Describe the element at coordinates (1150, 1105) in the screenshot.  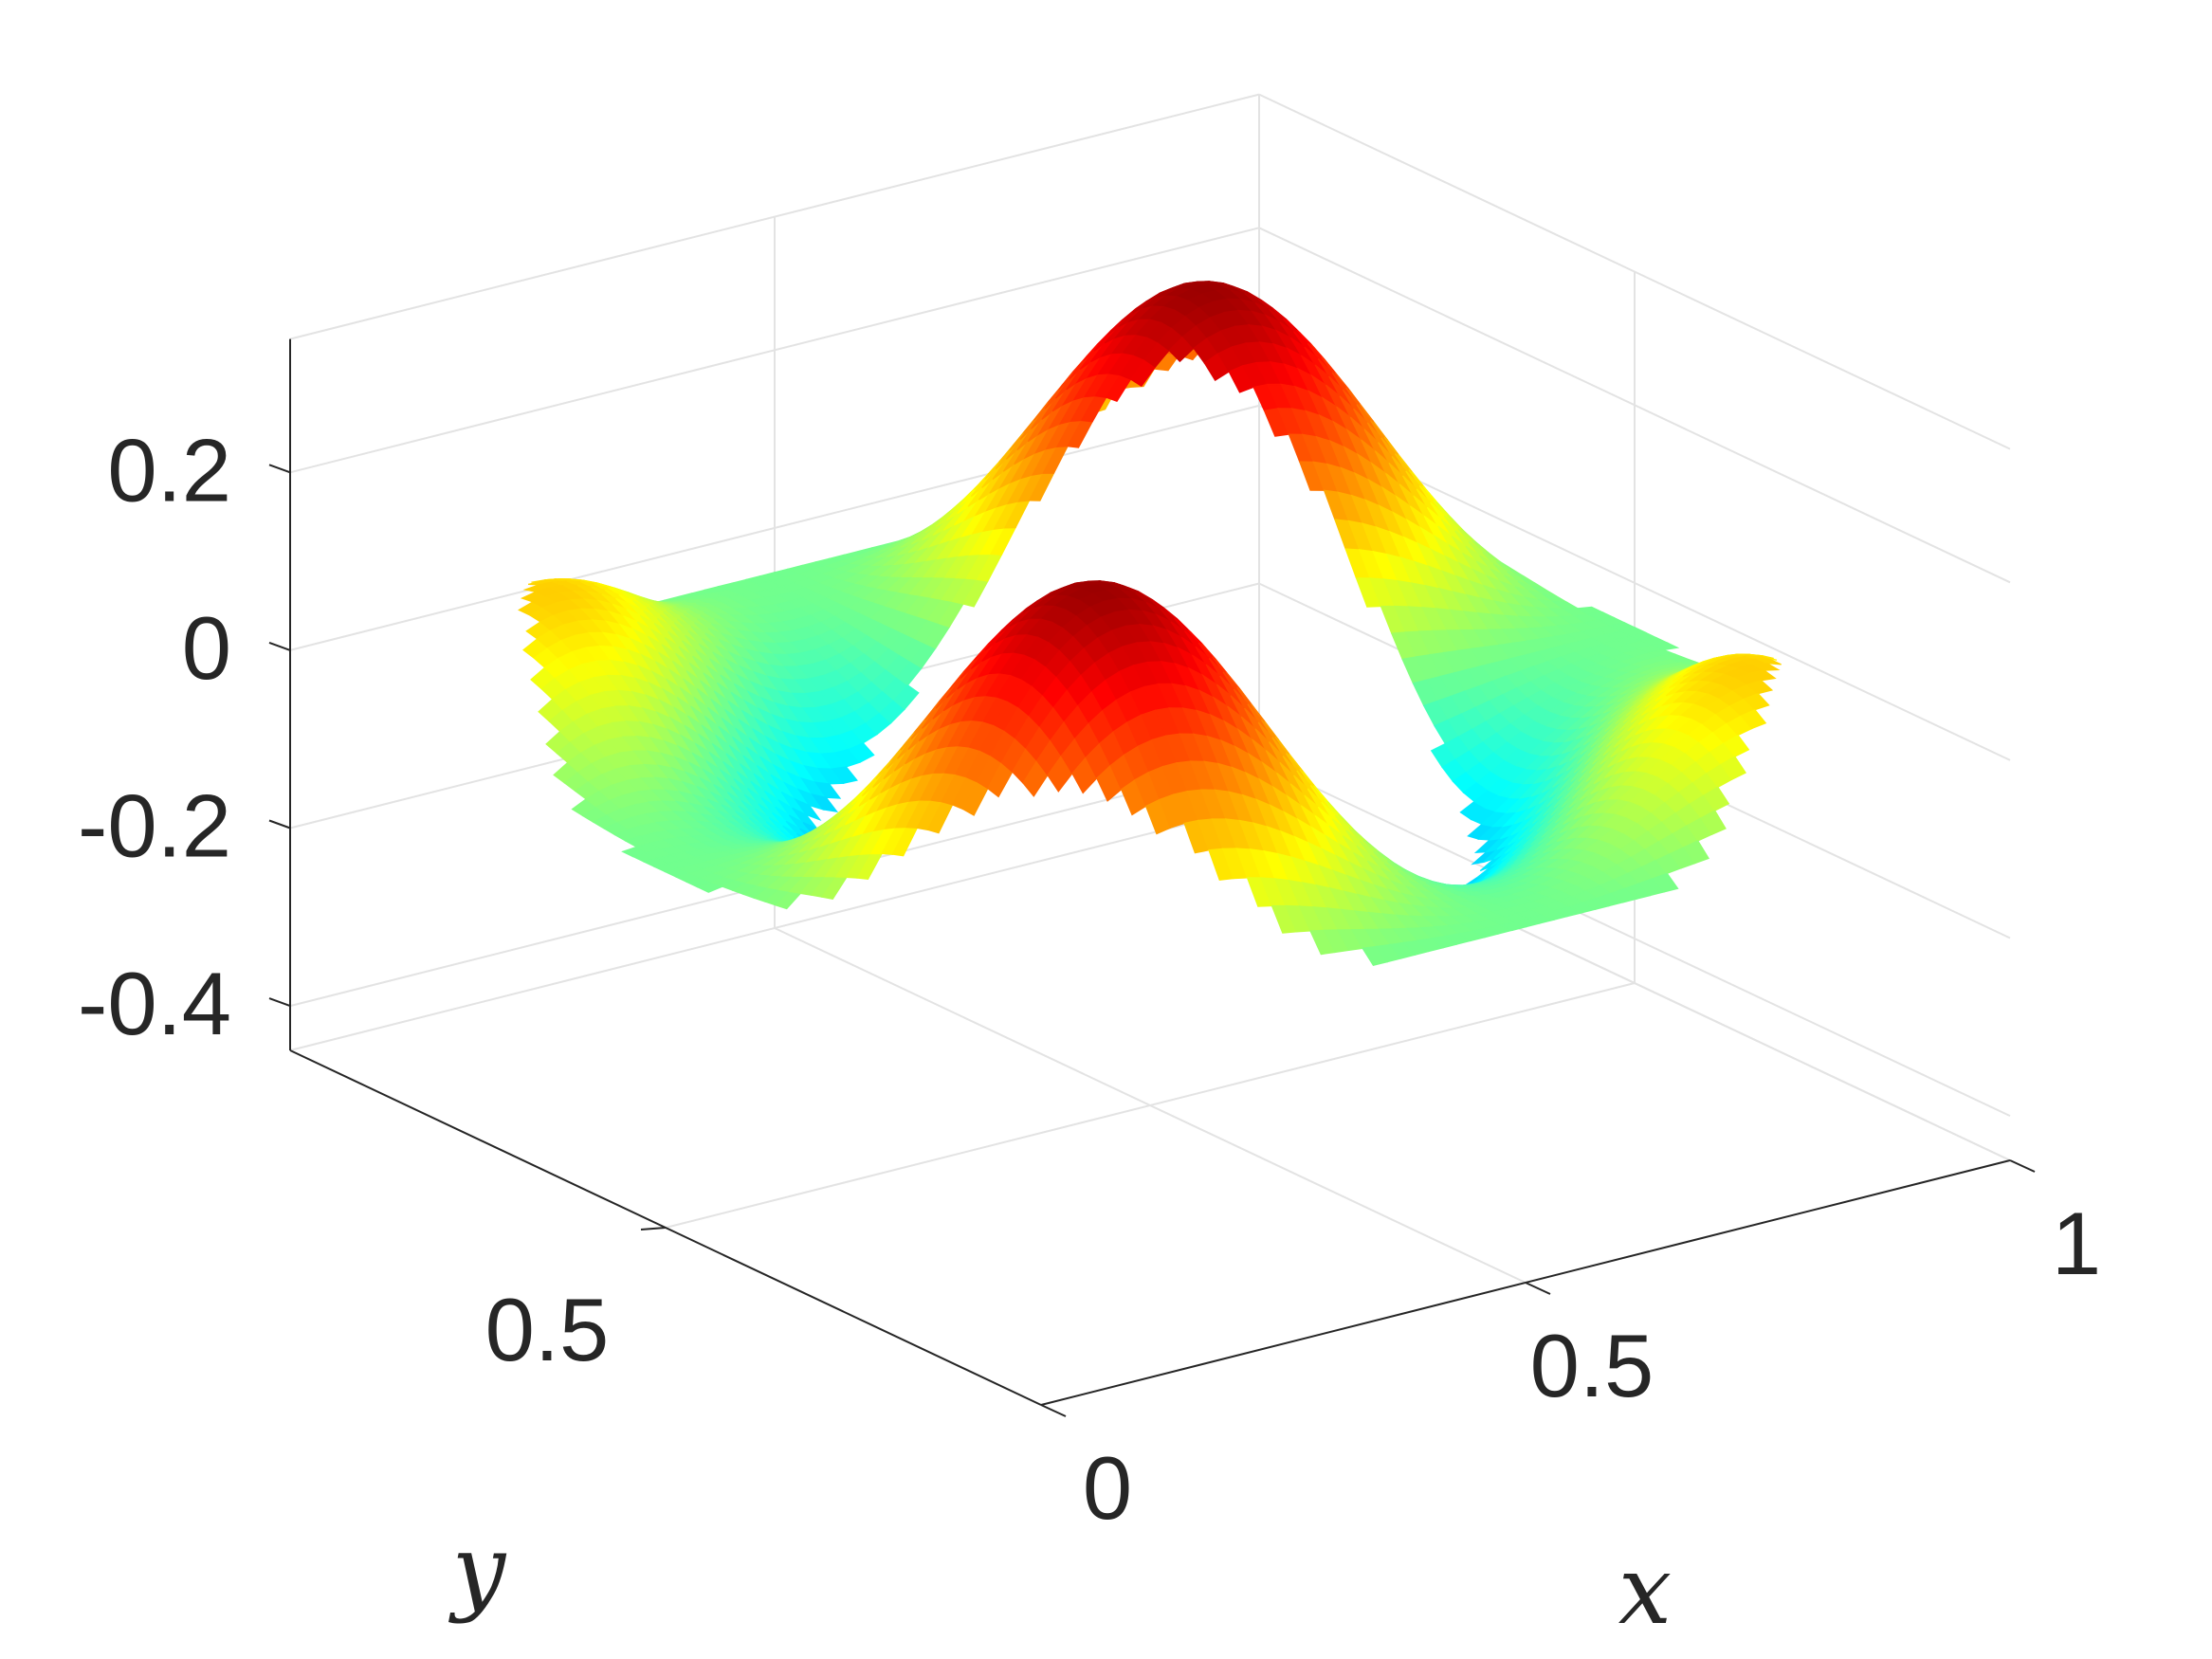
I see `y-gridline` at that location.